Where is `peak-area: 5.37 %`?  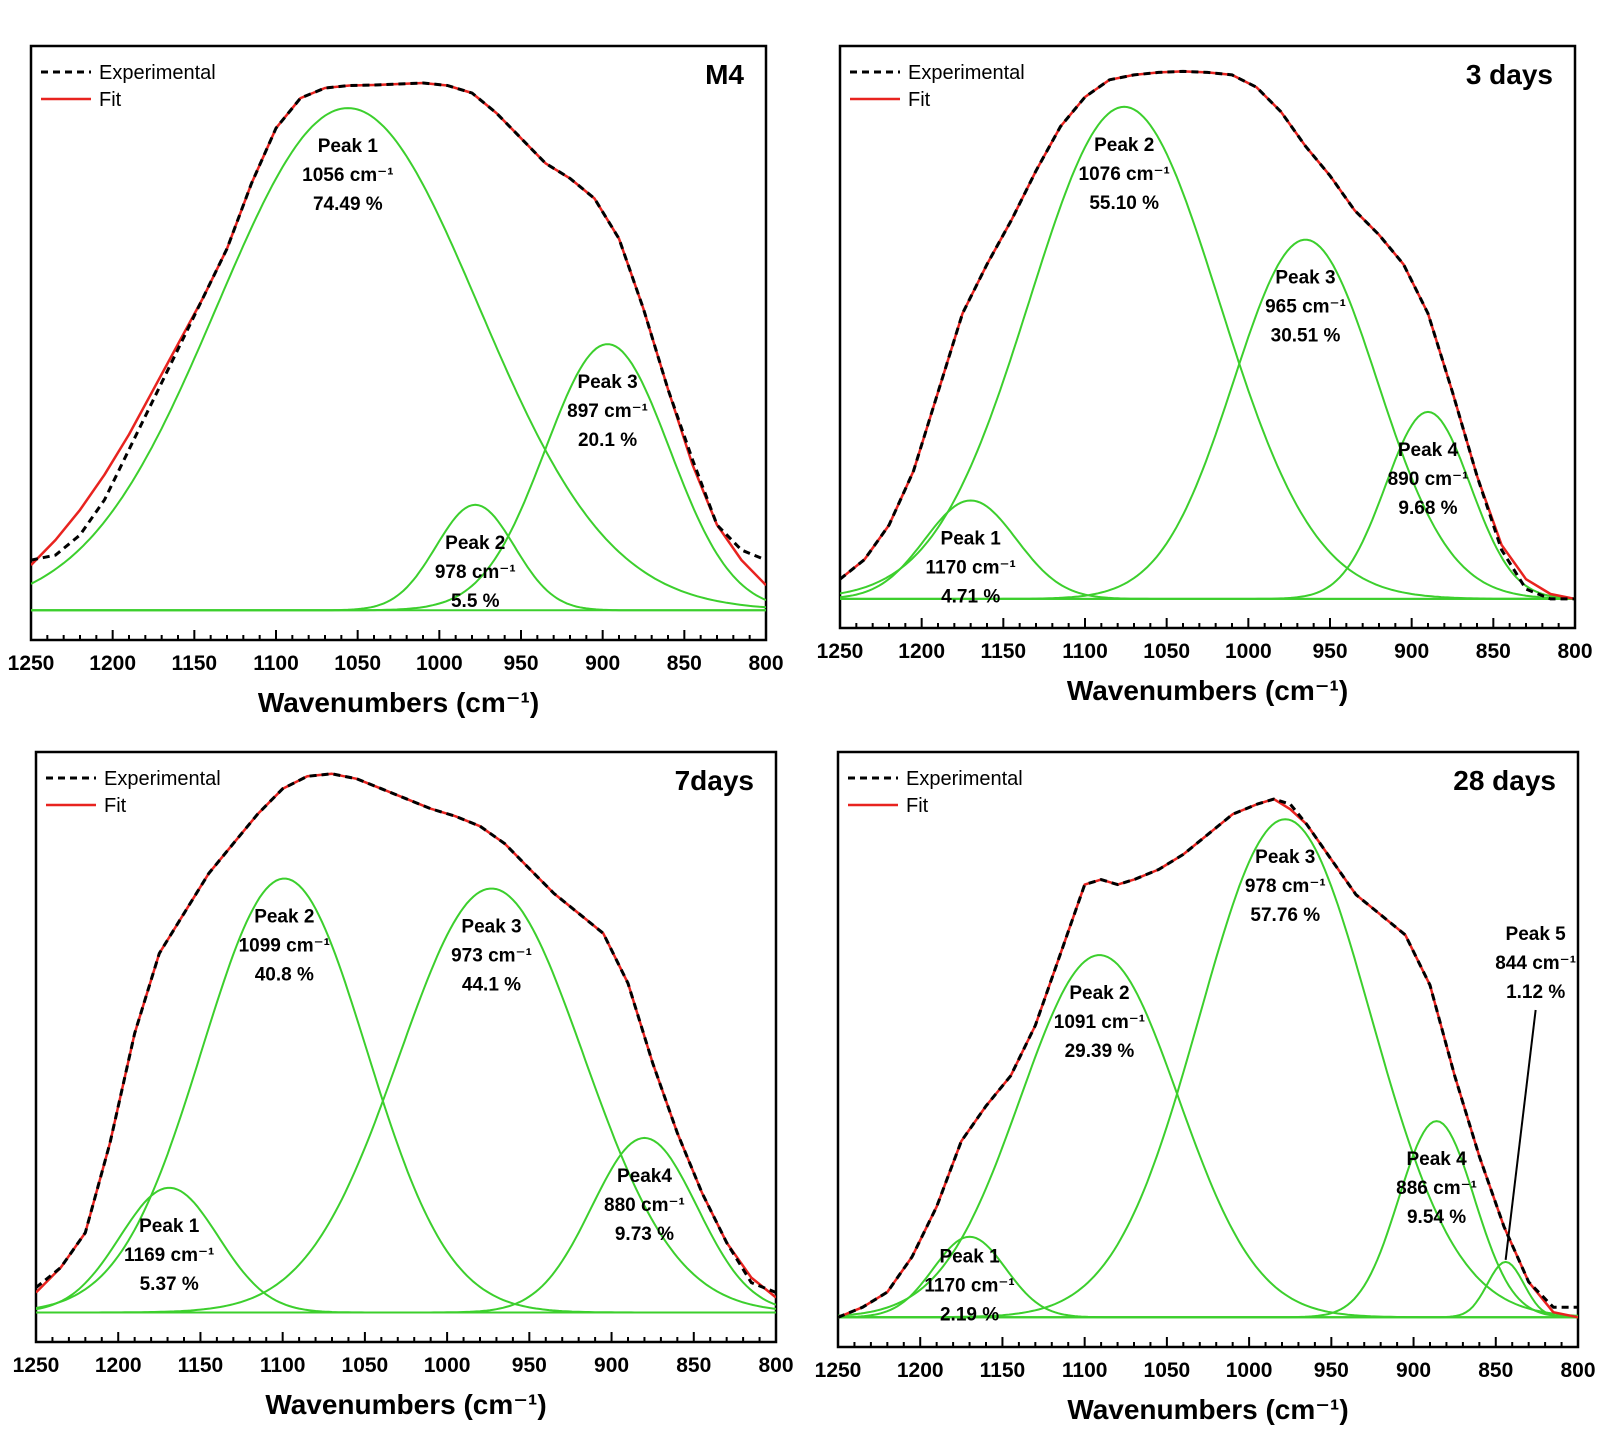 peak-area: 5.37 % is located at coordinates (169, 1284).